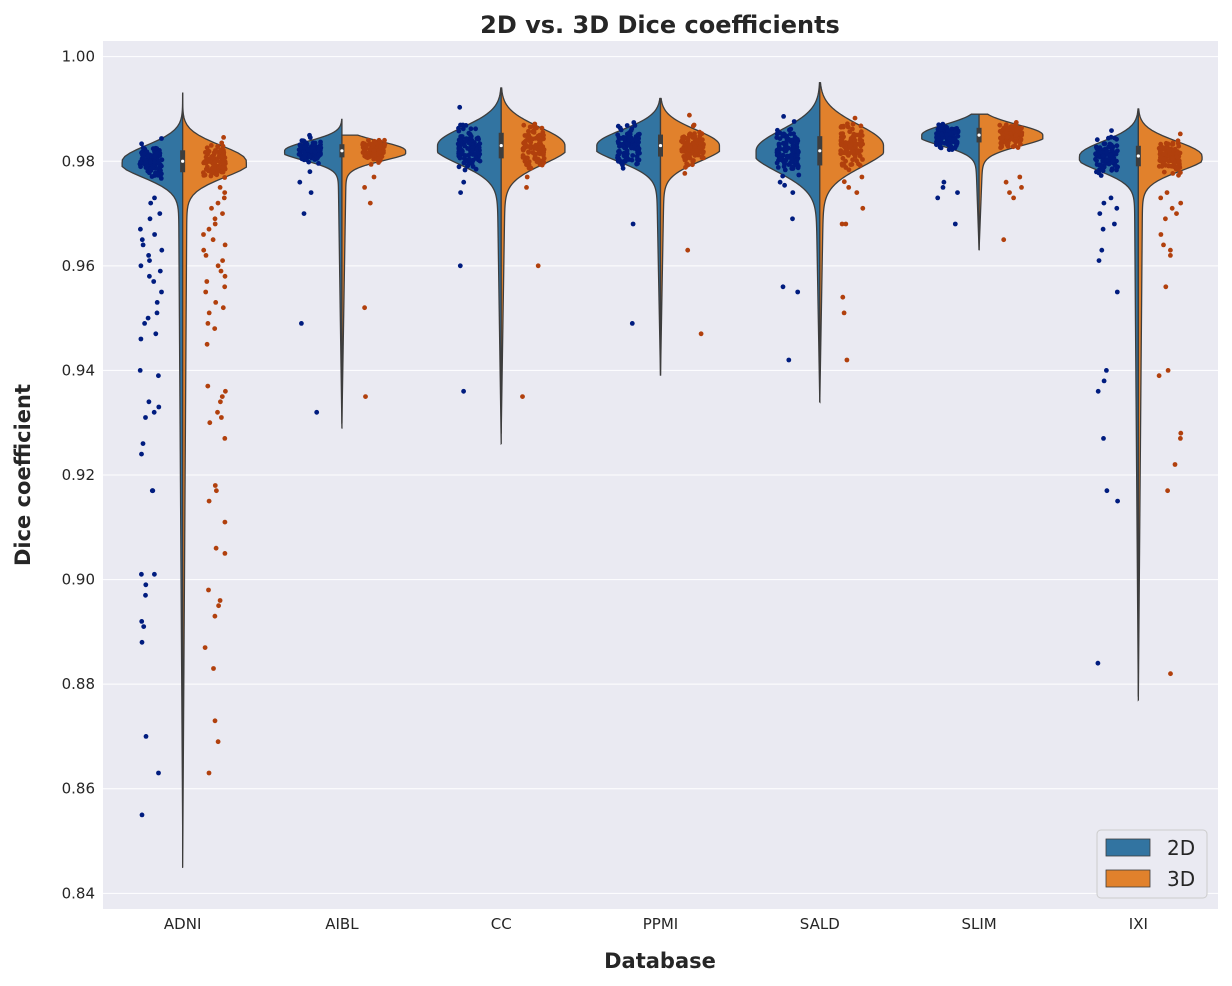 The width and height of the screenshot is (1232, 986). I want to click on median-marker-aibl, so click(342, 151).